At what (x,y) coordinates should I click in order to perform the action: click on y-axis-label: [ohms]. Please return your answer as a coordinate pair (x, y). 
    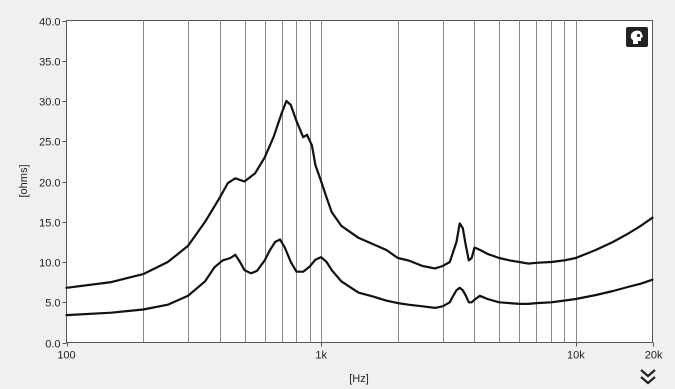
    Looking at the image, I should click on (24, 180).